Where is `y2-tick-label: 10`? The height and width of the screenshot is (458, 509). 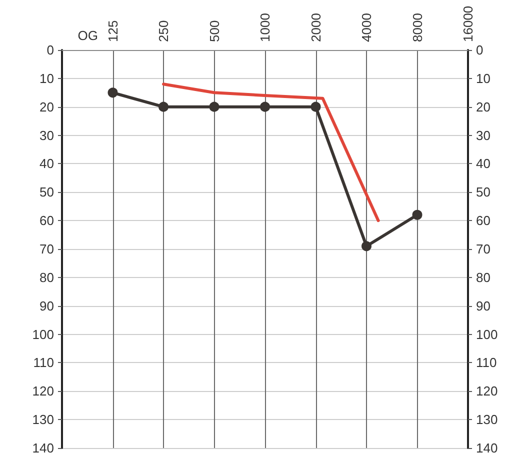 y2-tick-label: 10 is located at coordinates (483, 78).